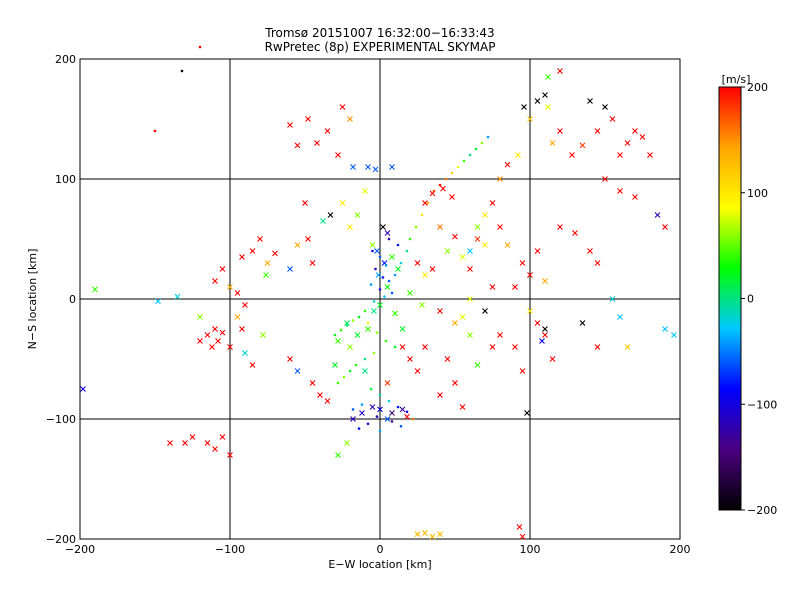  Describe the element at coordinates (736, 79) in the screenshot. I see `colorbar-label: [m/s]` at that location.